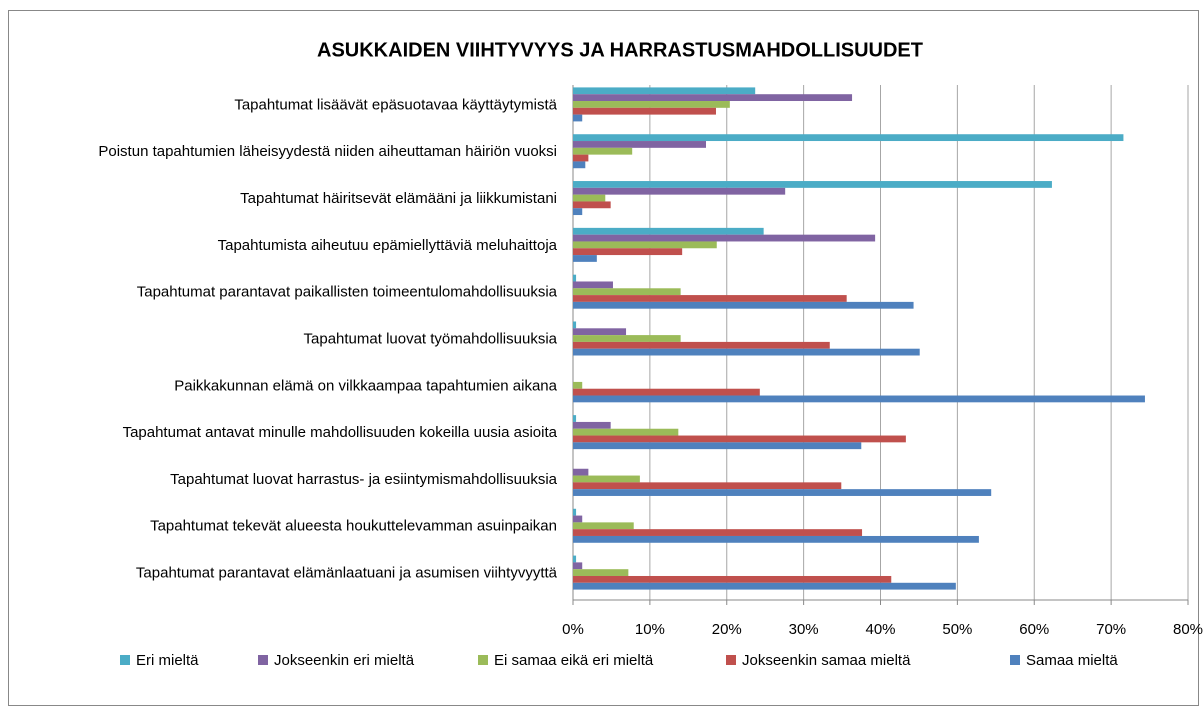 This screenshot has width=1203, height=716. What do you see at coordinates (826, 660) in the screenshot?
I see `legend-label: Jokseenkin samaa mieltä` at bounding box center [826, 660].